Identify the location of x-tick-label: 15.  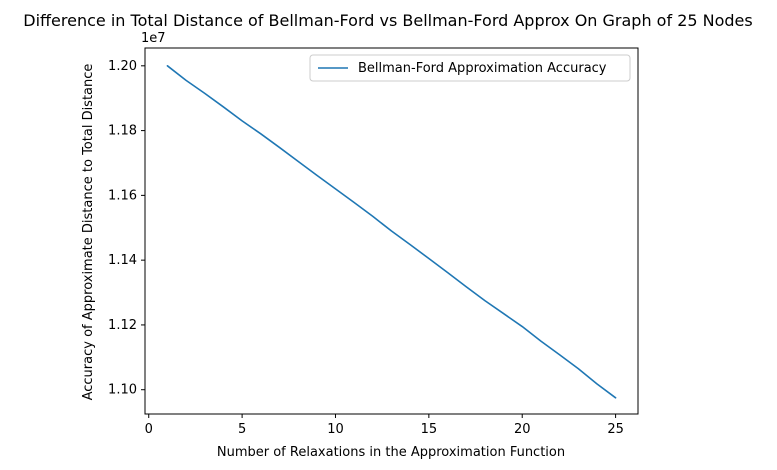
(429, 429).